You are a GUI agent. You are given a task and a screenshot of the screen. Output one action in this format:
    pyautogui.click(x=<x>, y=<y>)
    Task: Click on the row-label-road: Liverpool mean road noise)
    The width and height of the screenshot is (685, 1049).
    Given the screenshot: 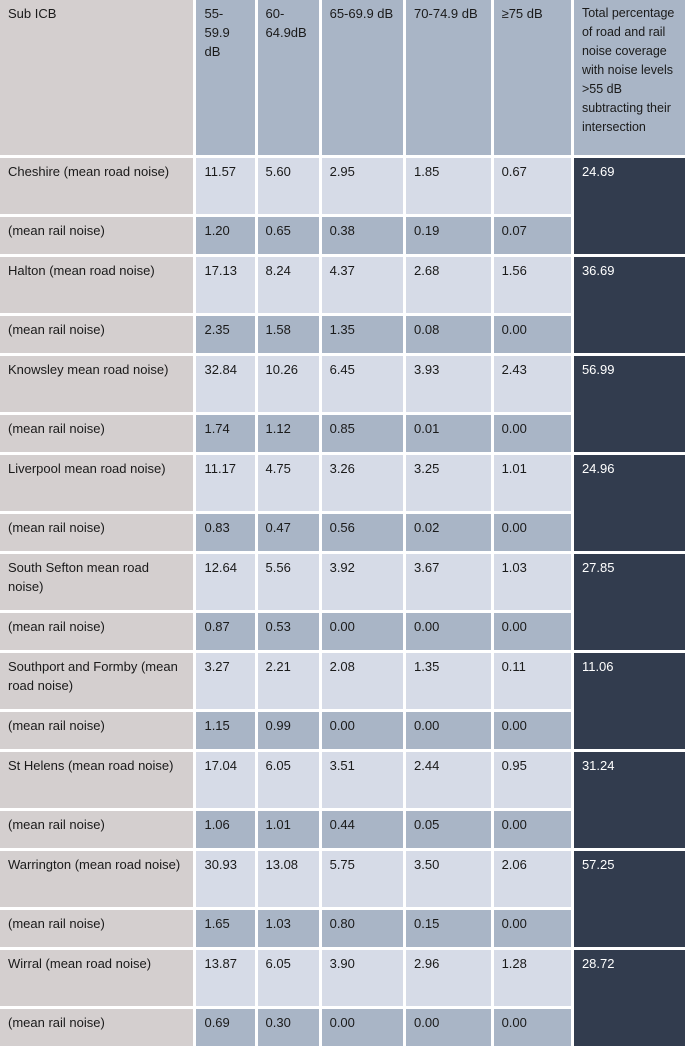 What is the action you would take?
    pyautogui.click(x=97, y=483)
    